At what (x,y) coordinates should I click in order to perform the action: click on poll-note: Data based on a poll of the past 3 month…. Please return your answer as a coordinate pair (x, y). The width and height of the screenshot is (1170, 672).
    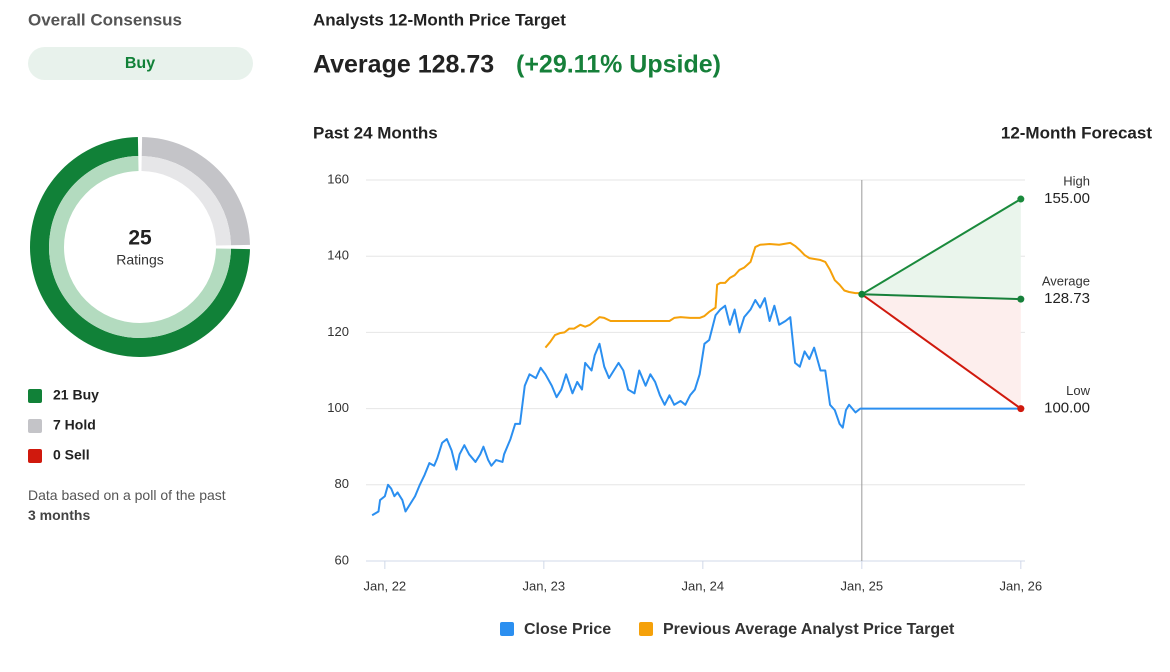
    Looking at the image, I should click on (128, 505).